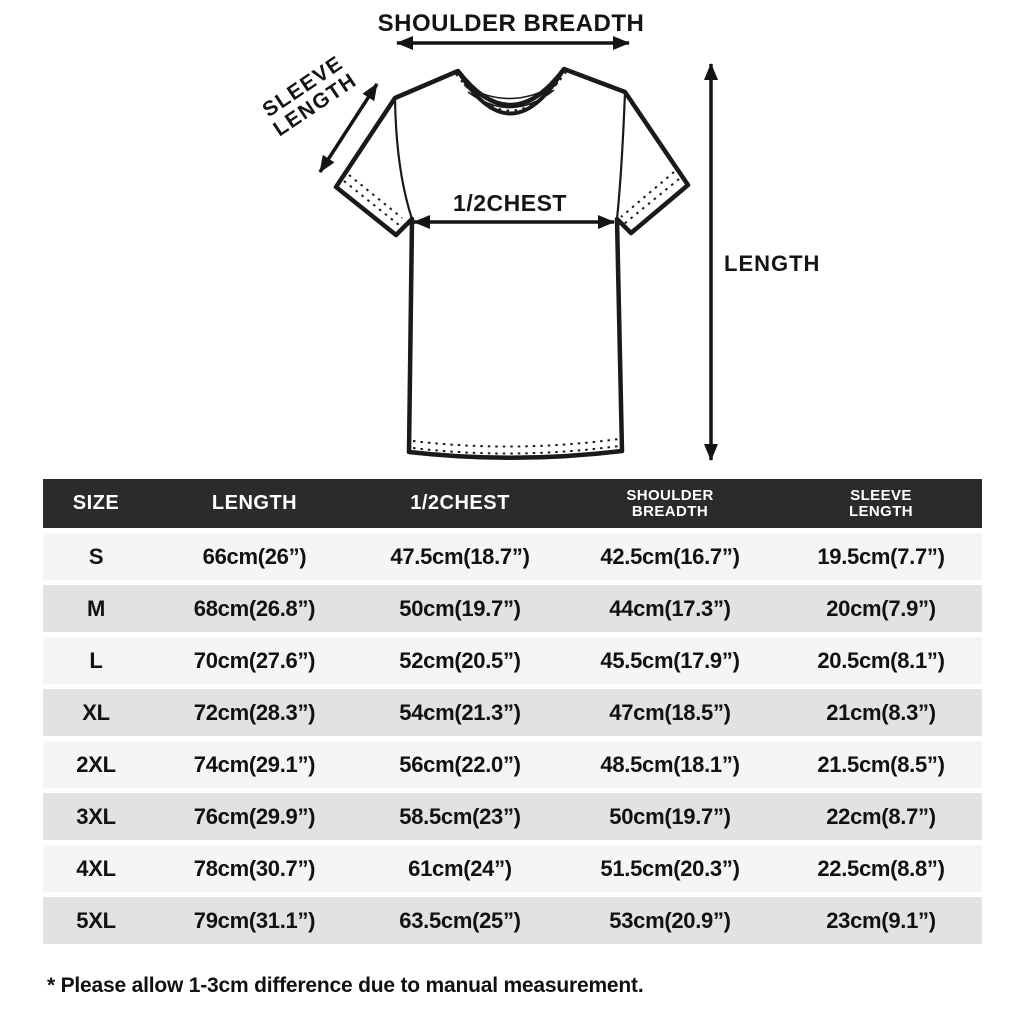  I want to click on header-sleeve-line1: SLEEVE, so click(881, 495).